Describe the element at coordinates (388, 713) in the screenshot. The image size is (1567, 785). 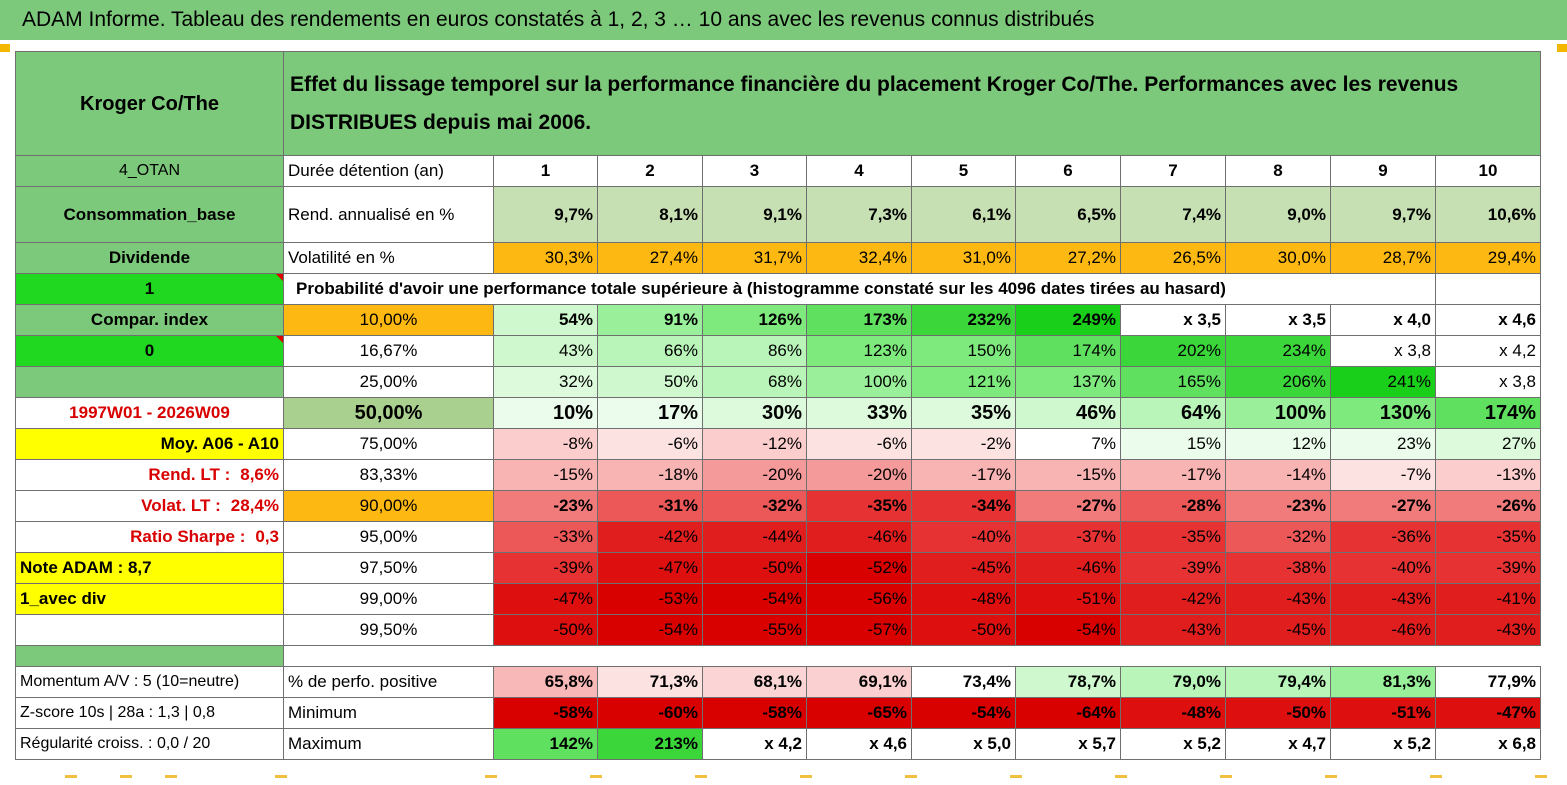
I see `min-label: Minimum` at that location.